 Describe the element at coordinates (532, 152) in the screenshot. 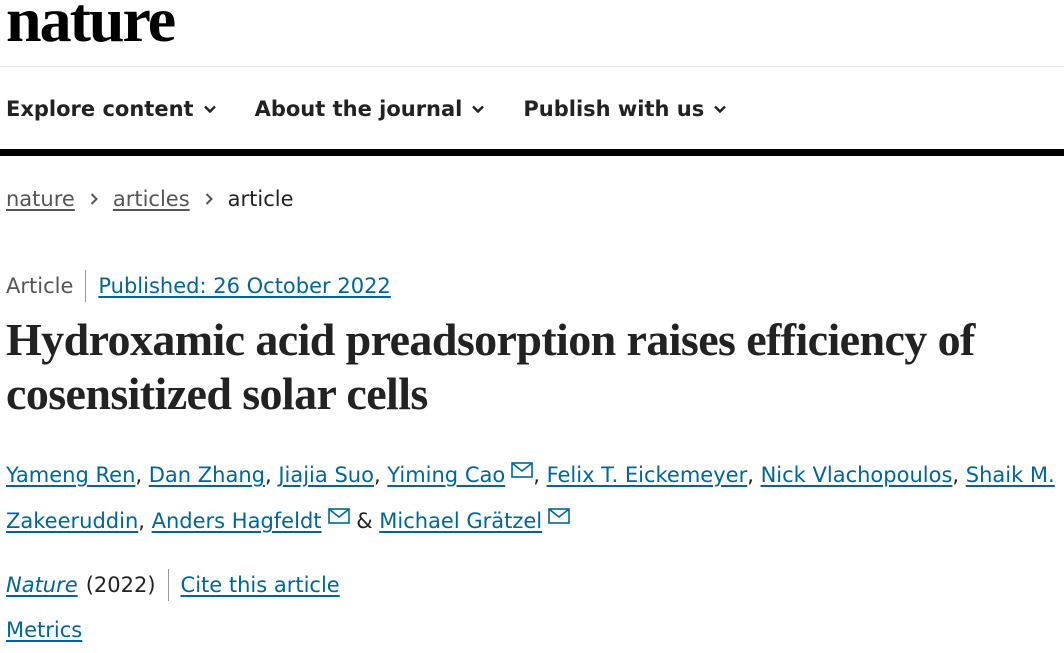

I see `nav-divider` at that location.